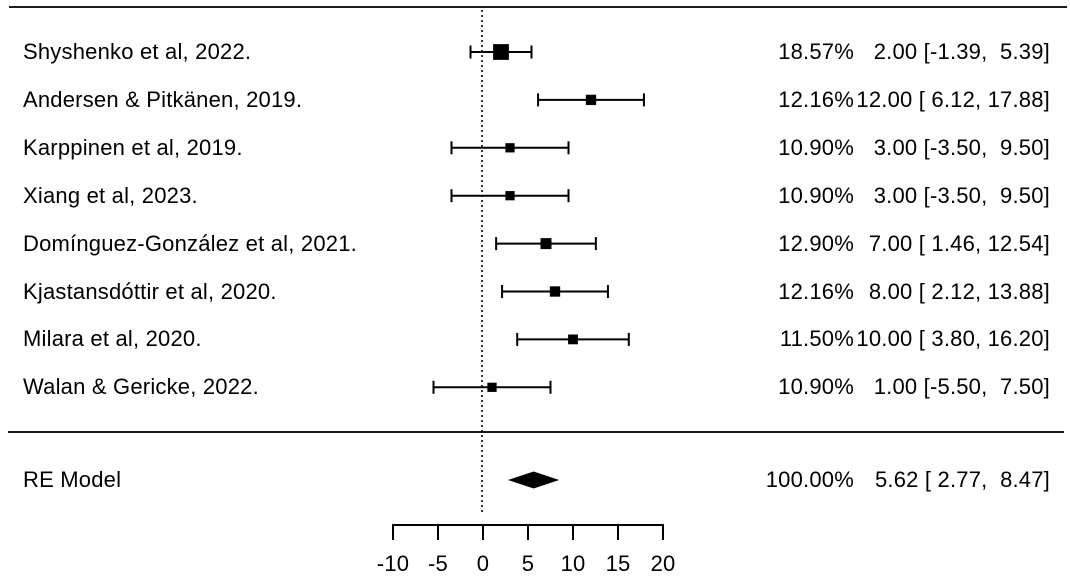 Image resolution: width=1070 pixels, height=584 pixels. Describe the element at coordinates (953, 99) in the screenshot. I see `estimate-value: 12.00 [ 6.12, 17.88]` at that location.